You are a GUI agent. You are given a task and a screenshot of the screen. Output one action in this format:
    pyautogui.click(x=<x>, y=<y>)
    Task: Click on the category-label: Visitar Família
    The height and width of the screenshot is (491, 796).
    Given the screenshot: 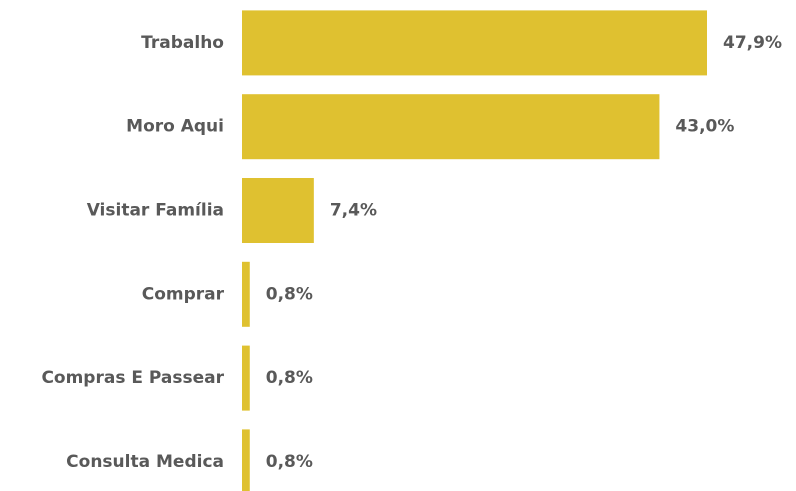 What is the action you would take?
    pyautogui.click(x=155, y=211)
    